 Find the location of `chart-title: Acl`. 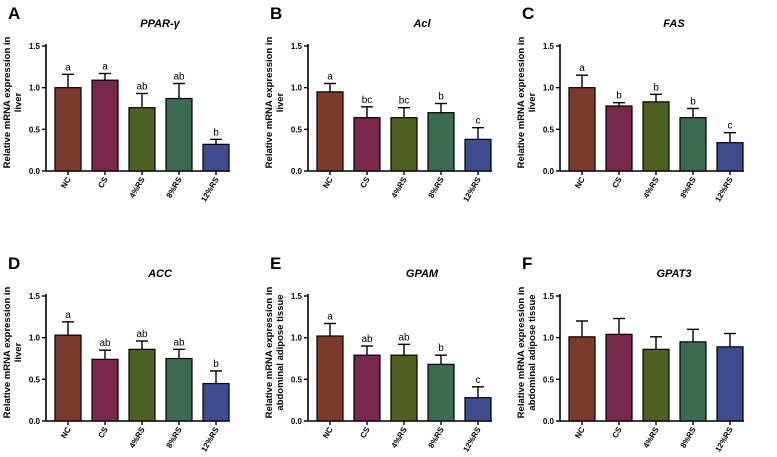

chart-title: Acl is located at coordinates (421, 24).